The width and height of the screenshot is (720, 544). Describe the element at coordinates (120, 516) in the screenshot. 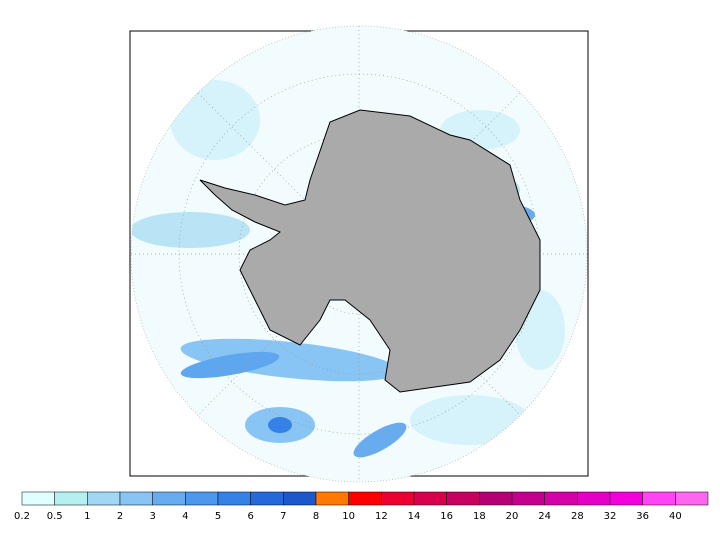

I see `colorbar-label: 2` at that location.